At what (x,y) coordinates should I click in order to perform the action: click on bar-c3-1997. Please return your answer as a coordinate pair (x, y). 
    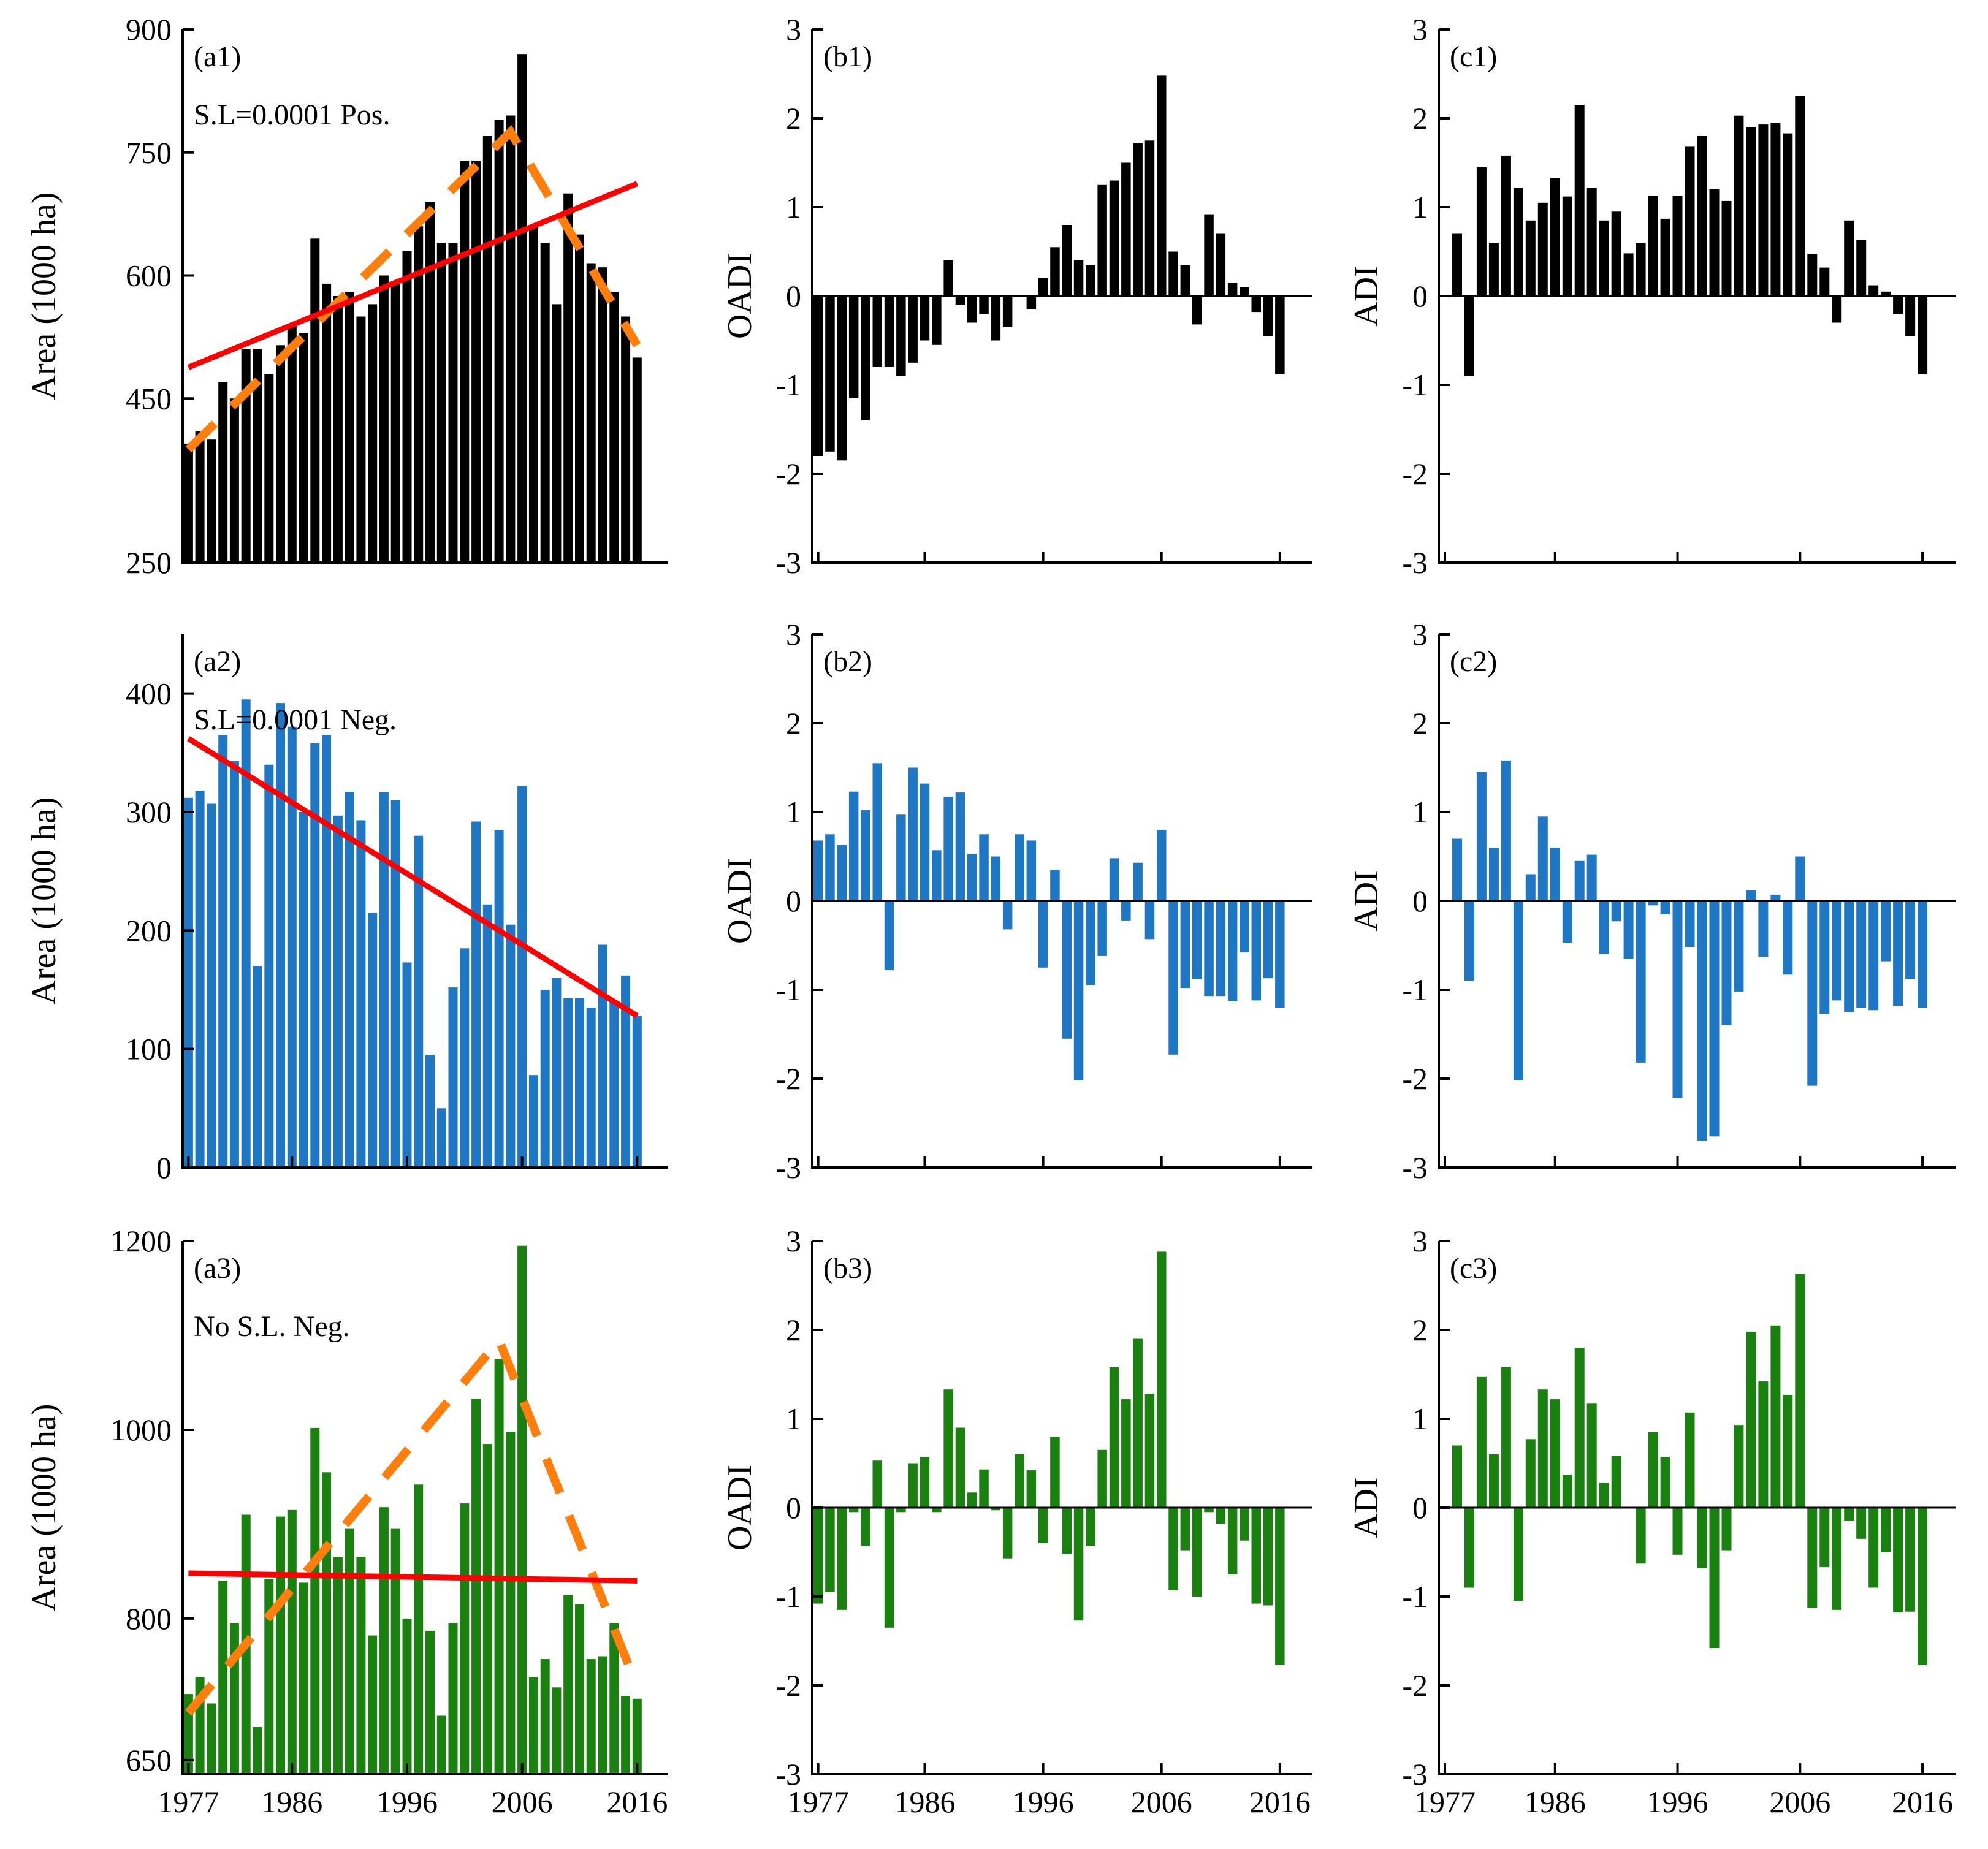
    Looking at the image, I should click on (1690, 1460).